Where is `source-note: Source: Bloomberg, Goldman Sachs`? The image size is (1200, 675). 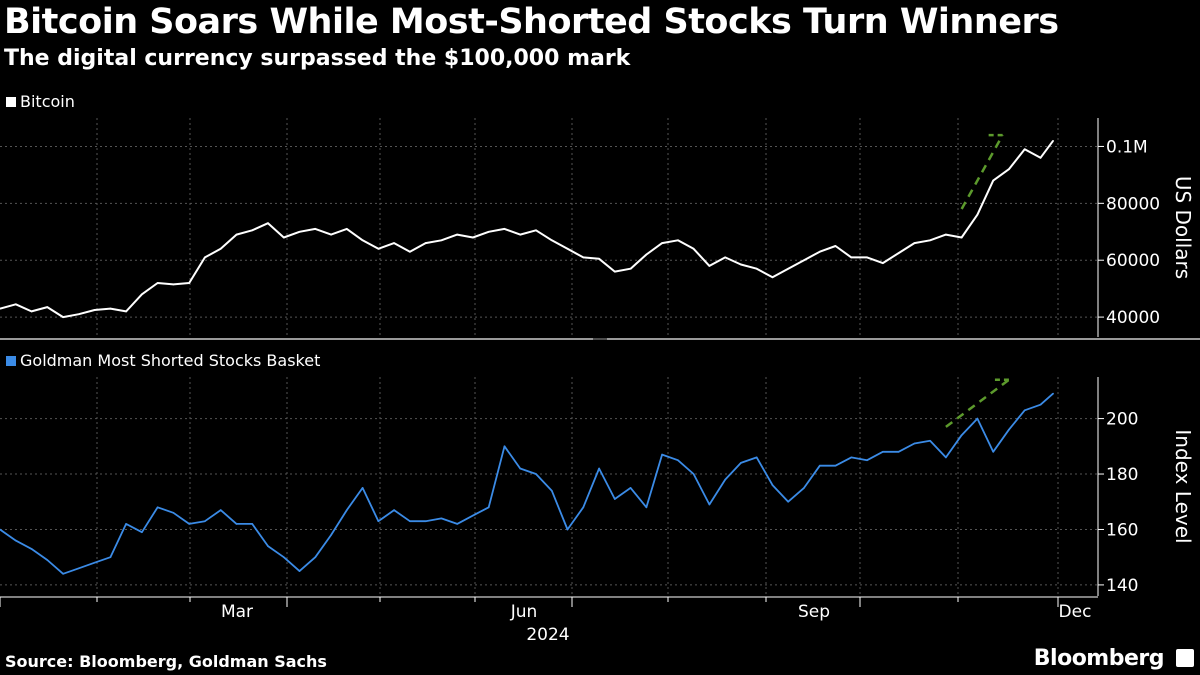
source-note: Source: Bloomberg, Goldman Sachs is located at coordinates (166, 661).